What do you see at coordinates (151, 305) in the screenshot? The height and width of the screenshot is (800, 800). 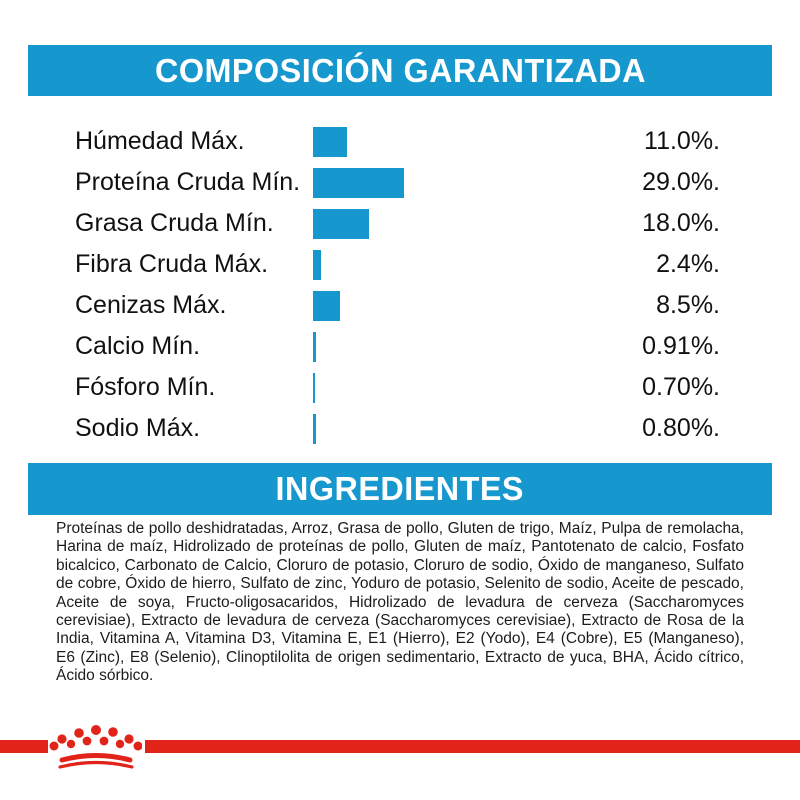 I see `nutrient-label: Cenizas Máx.` at bounding box center [151, 305].